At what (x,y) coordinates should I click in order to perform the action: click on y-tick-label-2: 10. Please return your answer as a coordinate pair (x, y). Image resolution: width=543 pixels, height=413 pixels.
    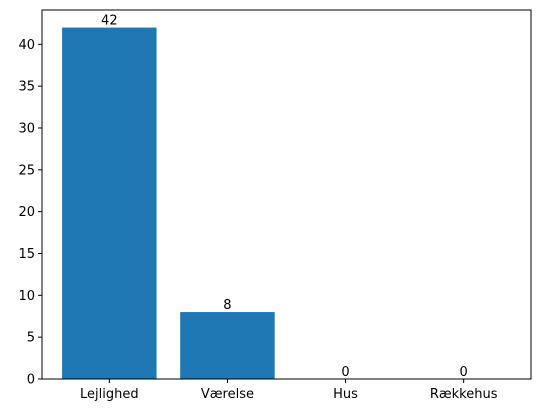
    Looking at the image, I should click on (26, 296).